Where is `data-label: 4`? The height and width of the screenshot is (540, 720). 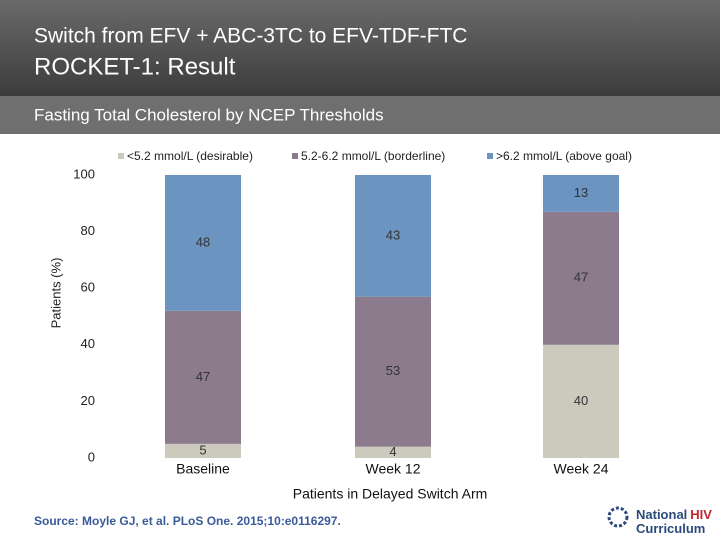
data-label: 4 is located at coordinates (392, 451).